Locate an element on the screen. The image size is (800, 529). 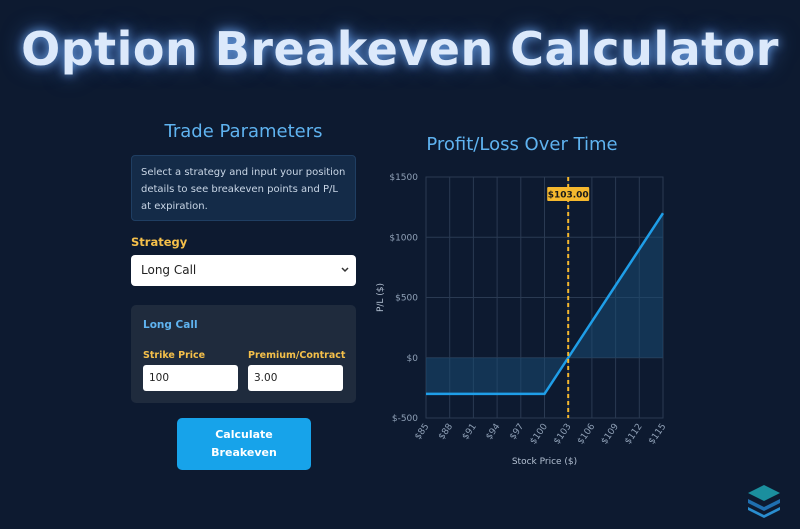
y-tick-label: $1000 is located at coordinates (403, 238).